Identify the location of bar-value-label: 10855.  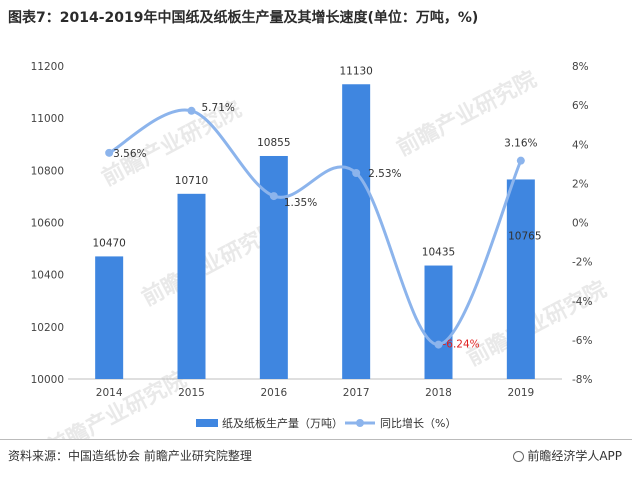
(273, 143).